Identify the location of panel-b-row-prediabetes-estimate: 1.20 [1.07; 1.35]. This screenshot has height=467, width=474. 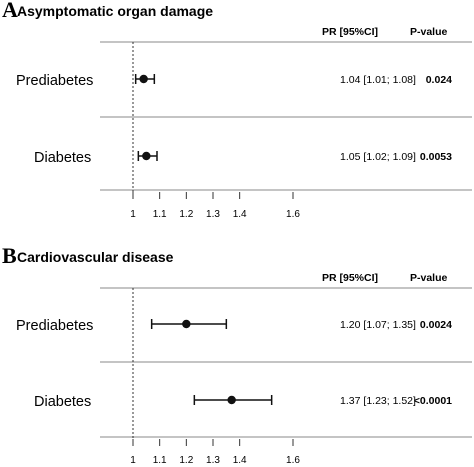
(378, 325).